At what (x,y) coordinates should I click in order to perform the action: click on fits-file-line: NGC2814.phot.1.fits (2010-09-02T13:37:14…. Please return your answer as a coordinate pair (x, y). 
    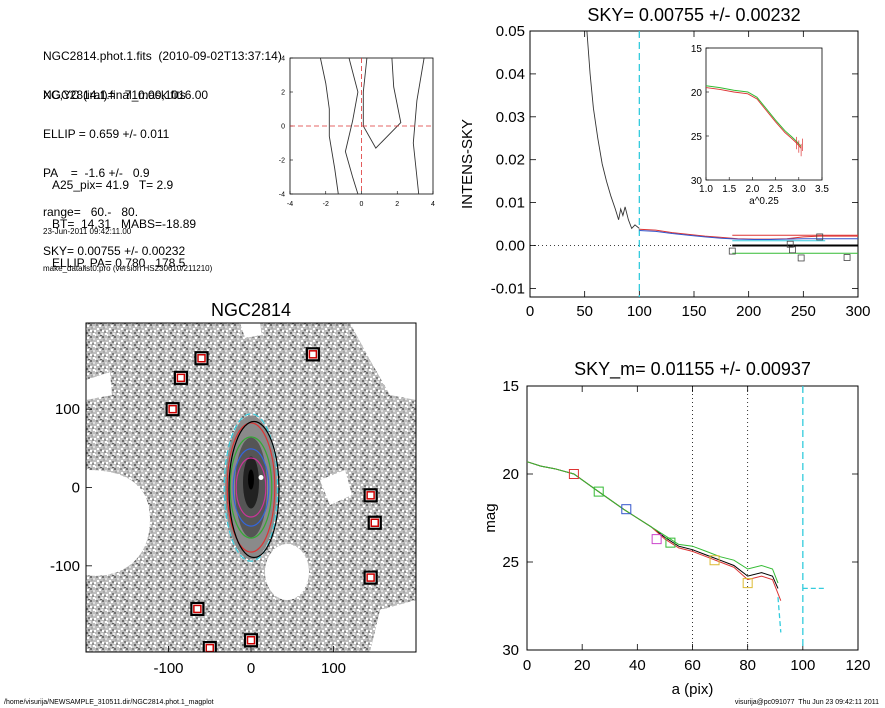
    Looking at the image, I should click on (162, 56).